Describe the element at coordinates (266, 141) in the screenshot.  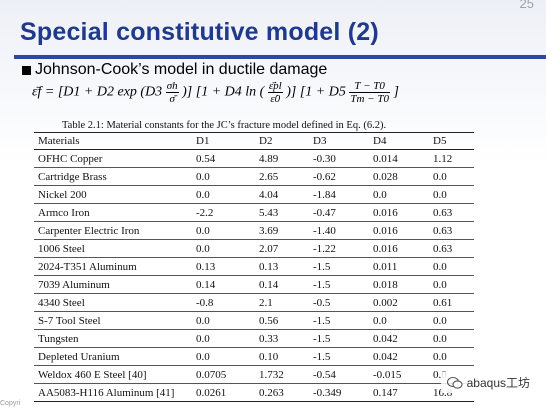
I see `column-header: D2` at that location.